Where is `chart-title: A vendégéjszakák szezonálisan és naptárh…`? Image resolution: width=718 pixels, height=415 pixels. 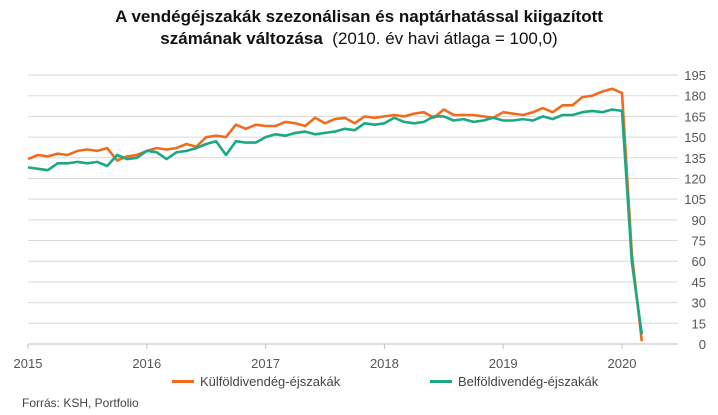 chart-title: A vendégéjszakák szezonálisan és naptárh… is located at coordinates (359, 28).